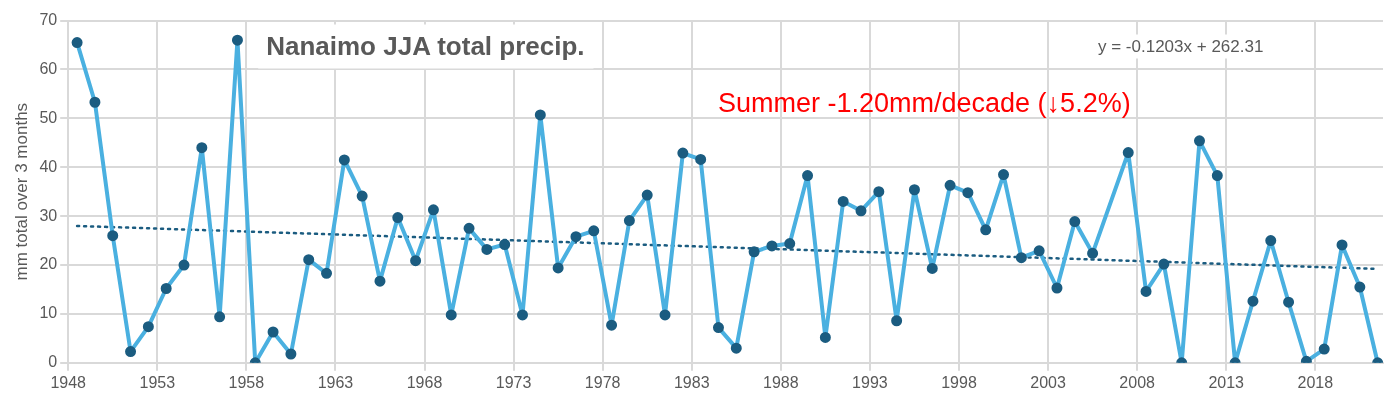 The width and height of the screenshot is (1399, 404). Describe the element at coordinates (781, 382) in the screenshot. I see `x-tick-label: 1988` at that location.